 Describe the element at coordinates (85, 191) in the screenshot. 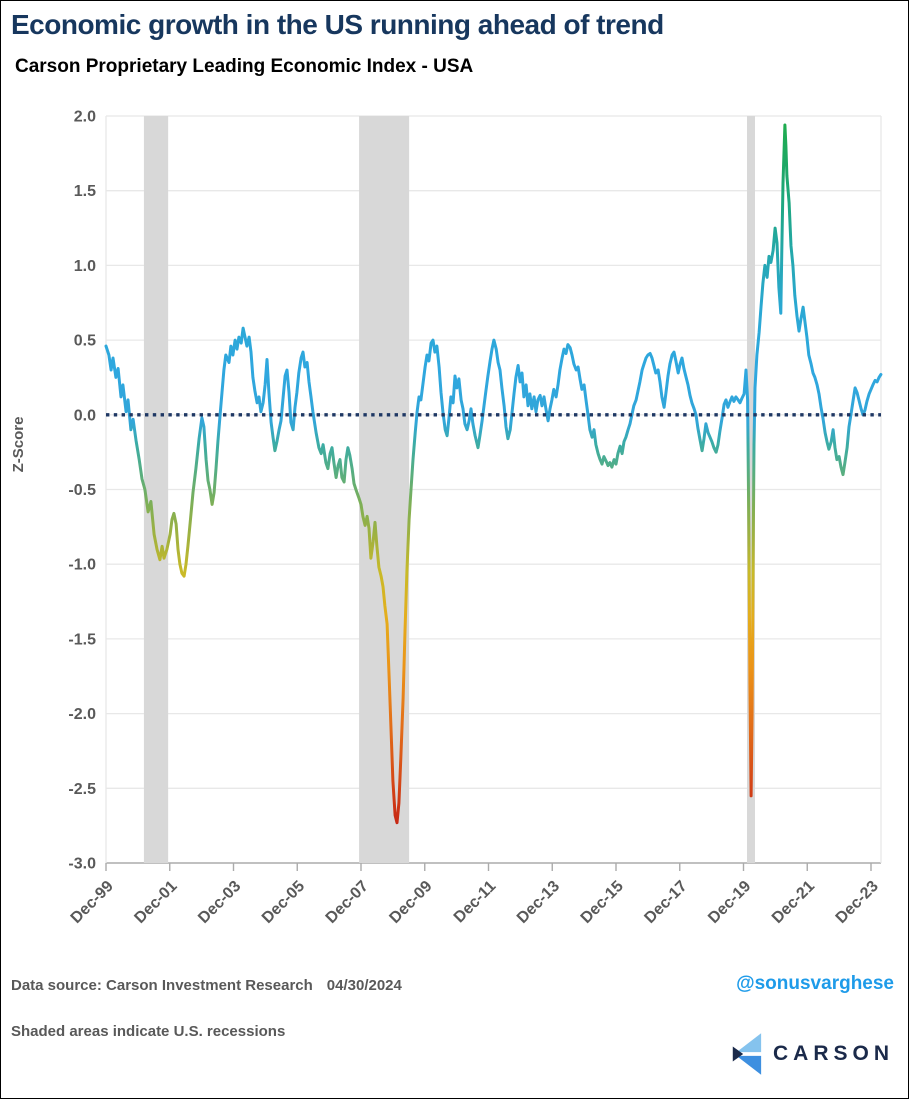

I see `y-tick-label: 1.5` at that location.